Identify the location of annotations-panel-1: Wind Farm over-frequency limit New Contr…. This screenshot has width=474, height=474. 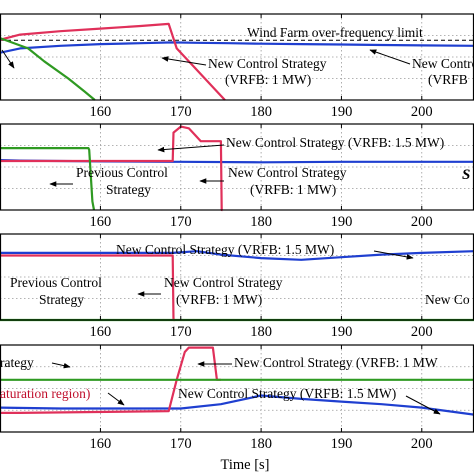
(237, 56).